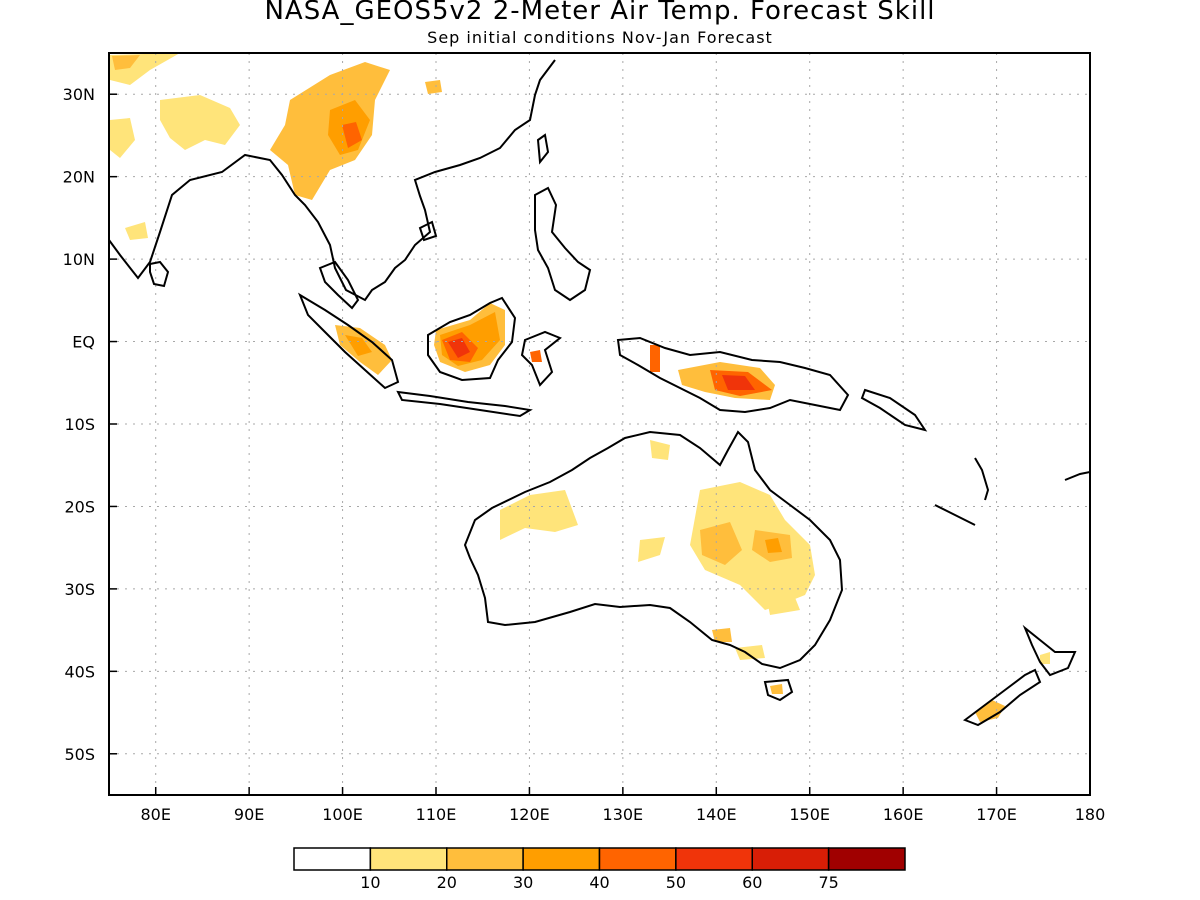 The height and width of the screenshot is (900, 1200). I want to click on coastline-borneo, so click(472, 339).